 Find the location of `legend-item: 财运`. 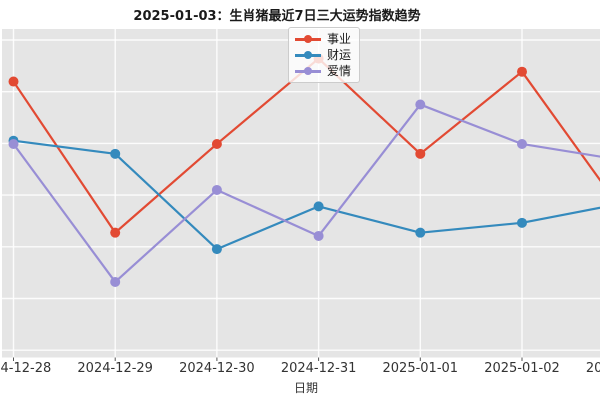

legend-item: 财运 is located at coordinates (323, 55).